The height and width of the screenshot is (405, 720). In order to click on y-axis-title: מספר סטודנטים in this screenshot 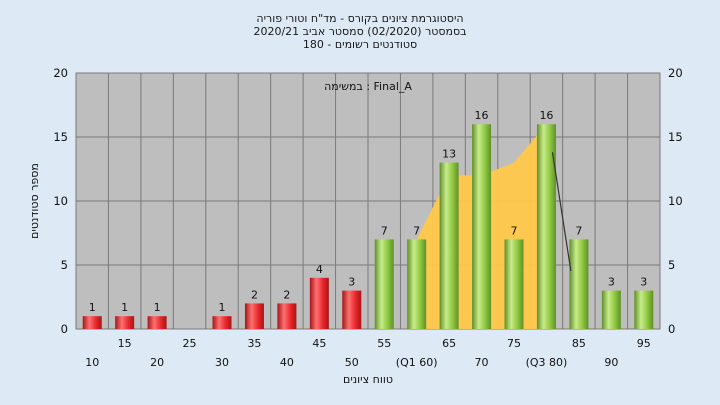, I will do `click(34, 201)`.